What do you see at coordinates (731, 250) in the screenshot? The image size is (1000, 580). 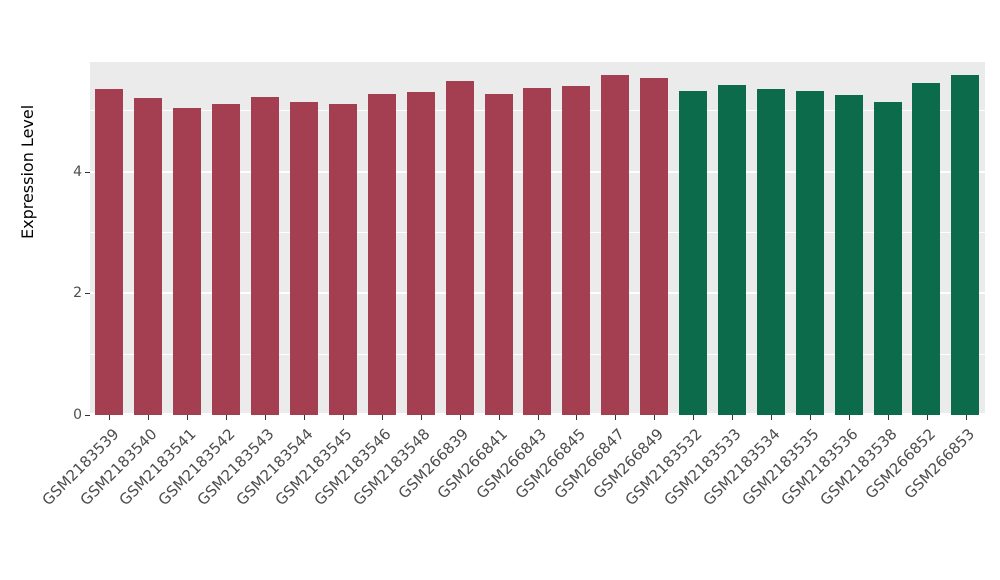 I see `bar-GSM2183533` at bounding box center [731, 250].